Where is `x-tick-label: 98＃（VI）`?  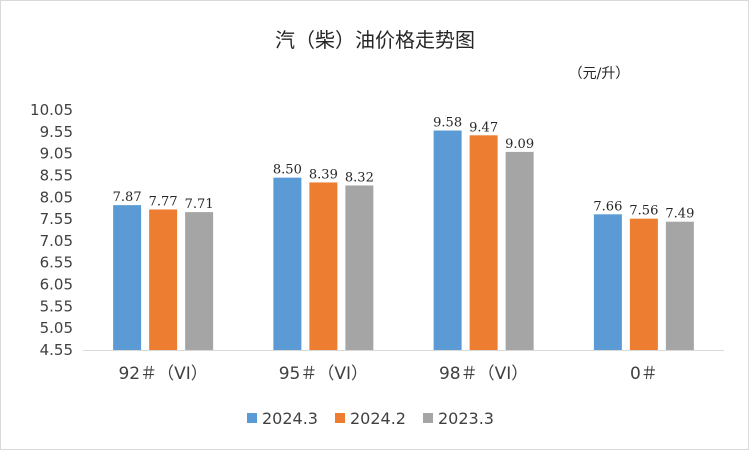
x-tick-label: 98＃（VI） is located at coordinates (483, 374).